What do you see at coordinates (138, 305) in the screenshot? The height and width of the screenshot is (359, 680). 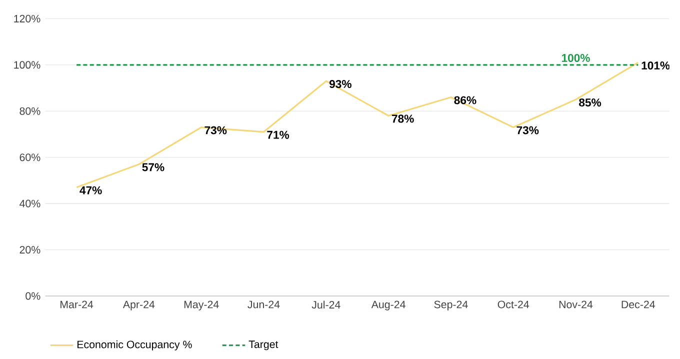 I see `x-tick-label: Apr-24` at bounding box center [138, 305].